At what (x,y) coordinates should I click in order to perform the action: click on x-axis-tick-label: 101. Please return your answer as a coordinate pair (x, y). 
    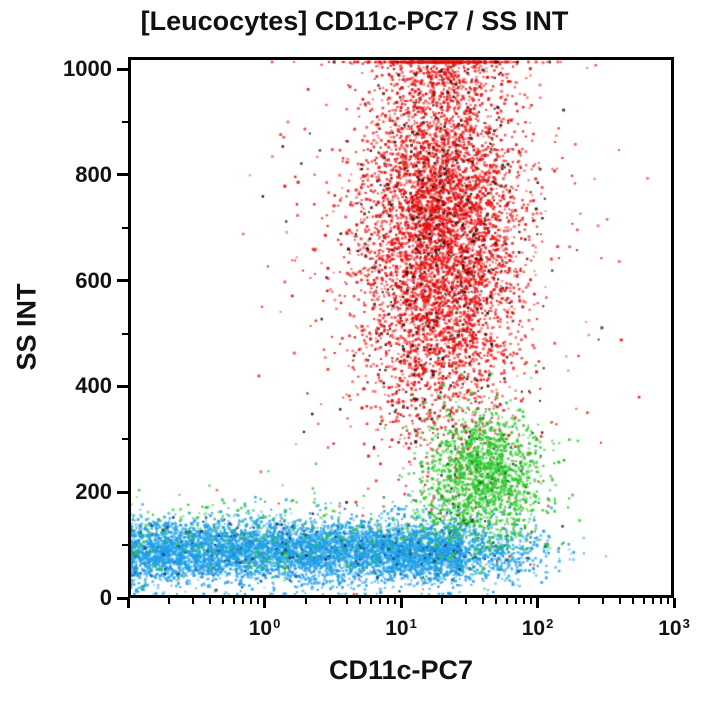
    Looking at the image, I should click on (401, 628).